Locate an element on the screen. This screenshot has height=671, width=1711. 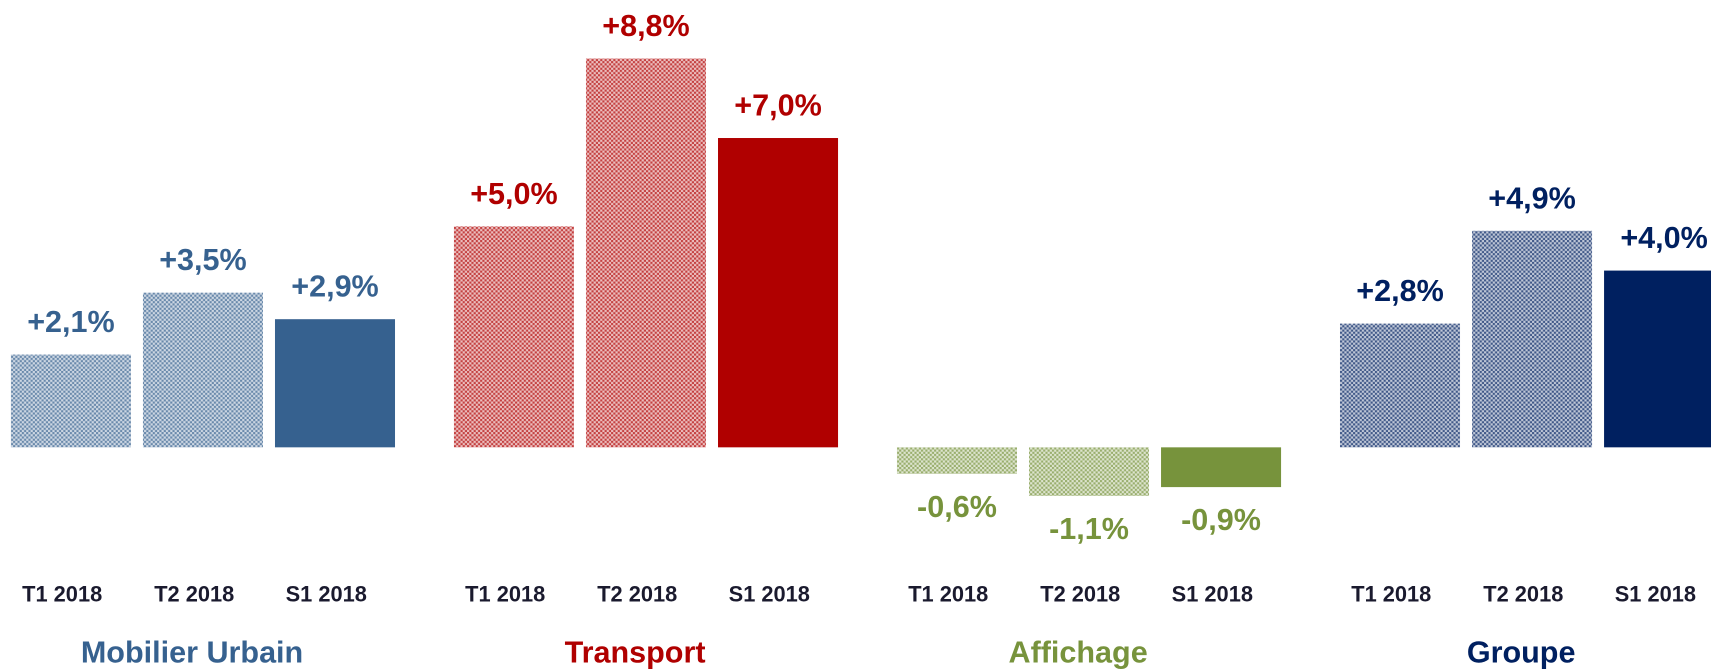
value-label: +3,5% is located at coordinates (202, 260).